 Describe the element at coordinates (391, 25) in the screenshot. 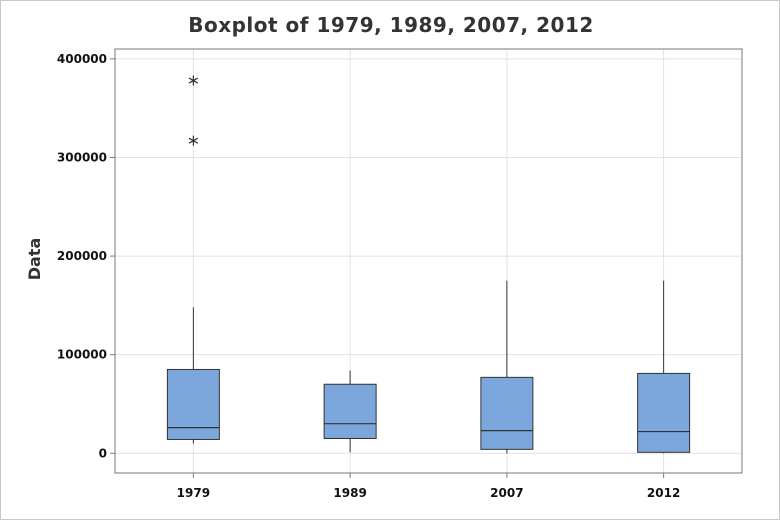

I see `chart-title: Boxplot of 1979, 1989, 2007, 2012` at that location.